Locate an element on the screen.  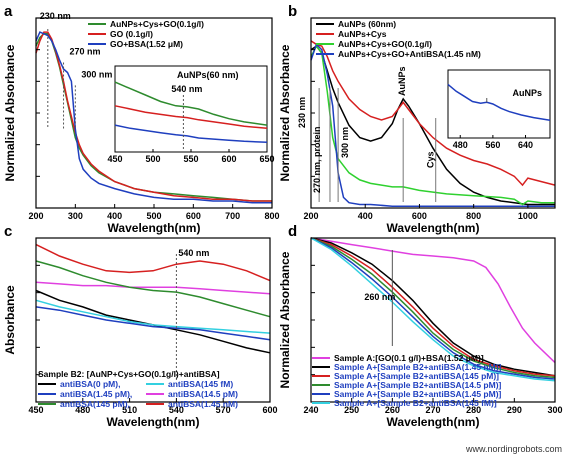
legend-entry: Sample A+[Sample B2+antiBSA(1.45 pM)] is located at coordinates (418, 394).